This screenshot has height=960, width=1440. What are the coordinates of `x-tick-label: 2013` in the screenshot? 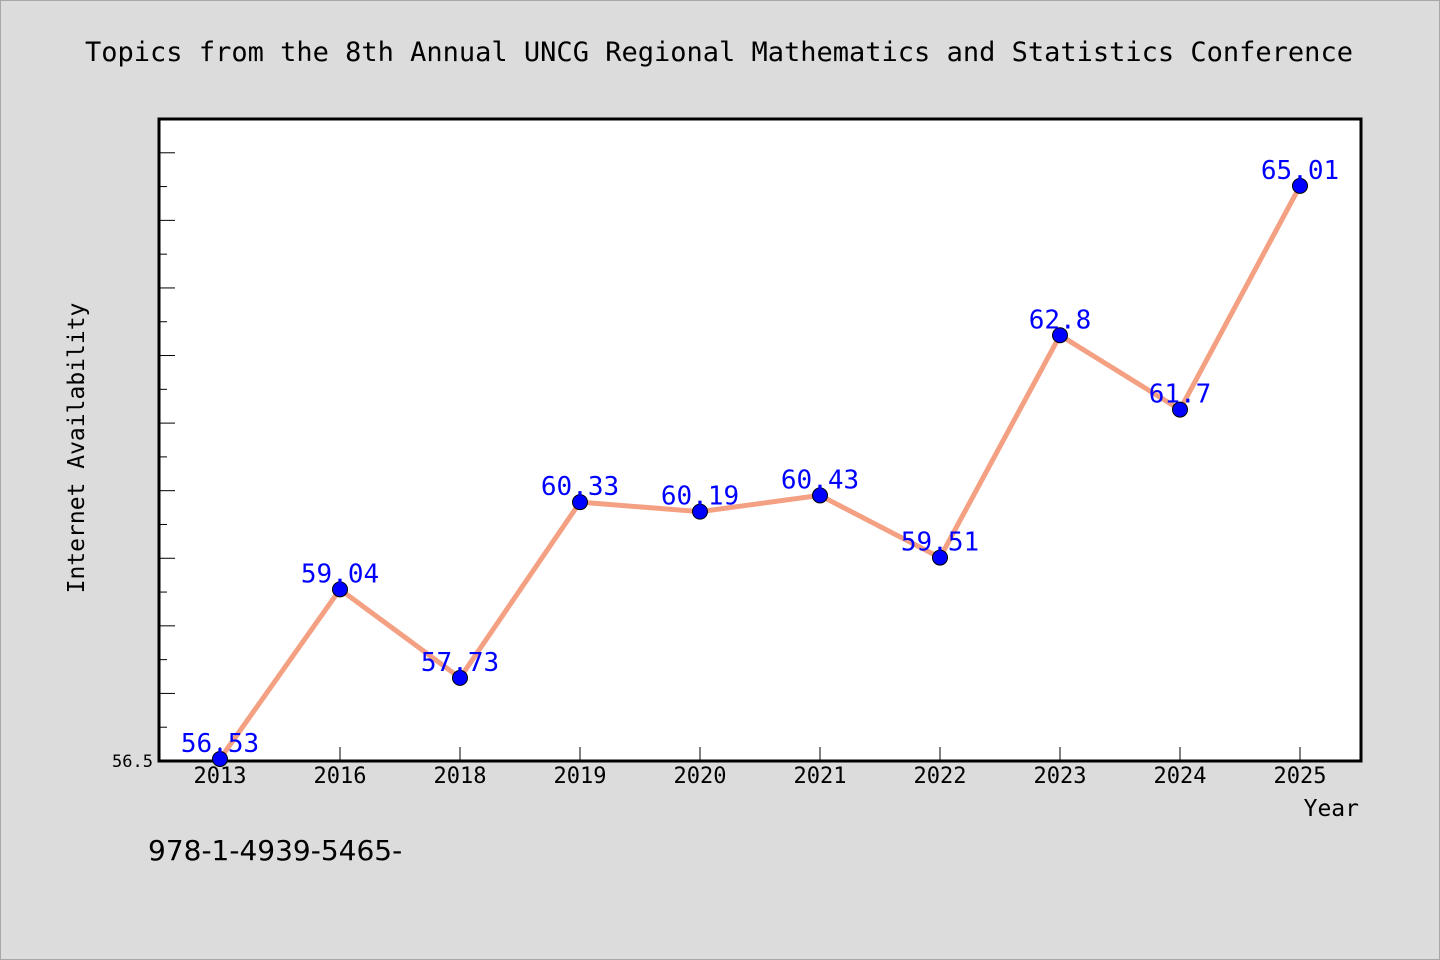 It's located at (220, 776).